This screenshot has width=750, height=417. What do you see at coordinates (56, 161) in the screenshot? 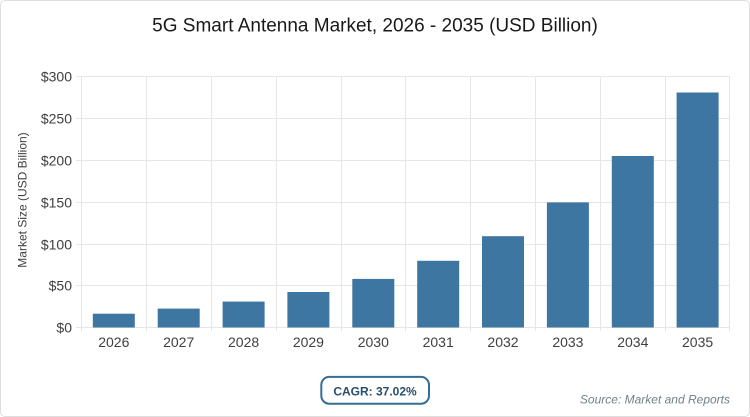
I see `svg-text: $200` at bounding box center [56, 161].